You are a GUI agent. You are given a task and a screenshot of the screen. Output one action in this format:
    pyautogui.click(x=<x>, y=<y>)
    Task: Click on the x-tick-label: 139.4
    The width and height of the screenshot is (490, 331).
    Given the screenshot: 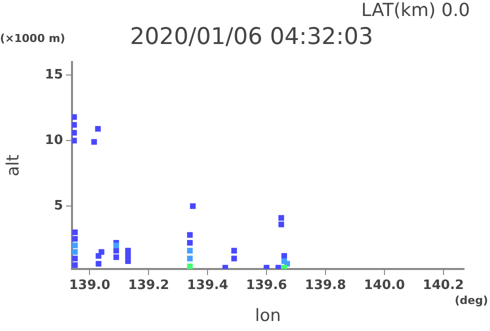 What is the action you would take?
    pyautogui.click(x=207, y=286)
    